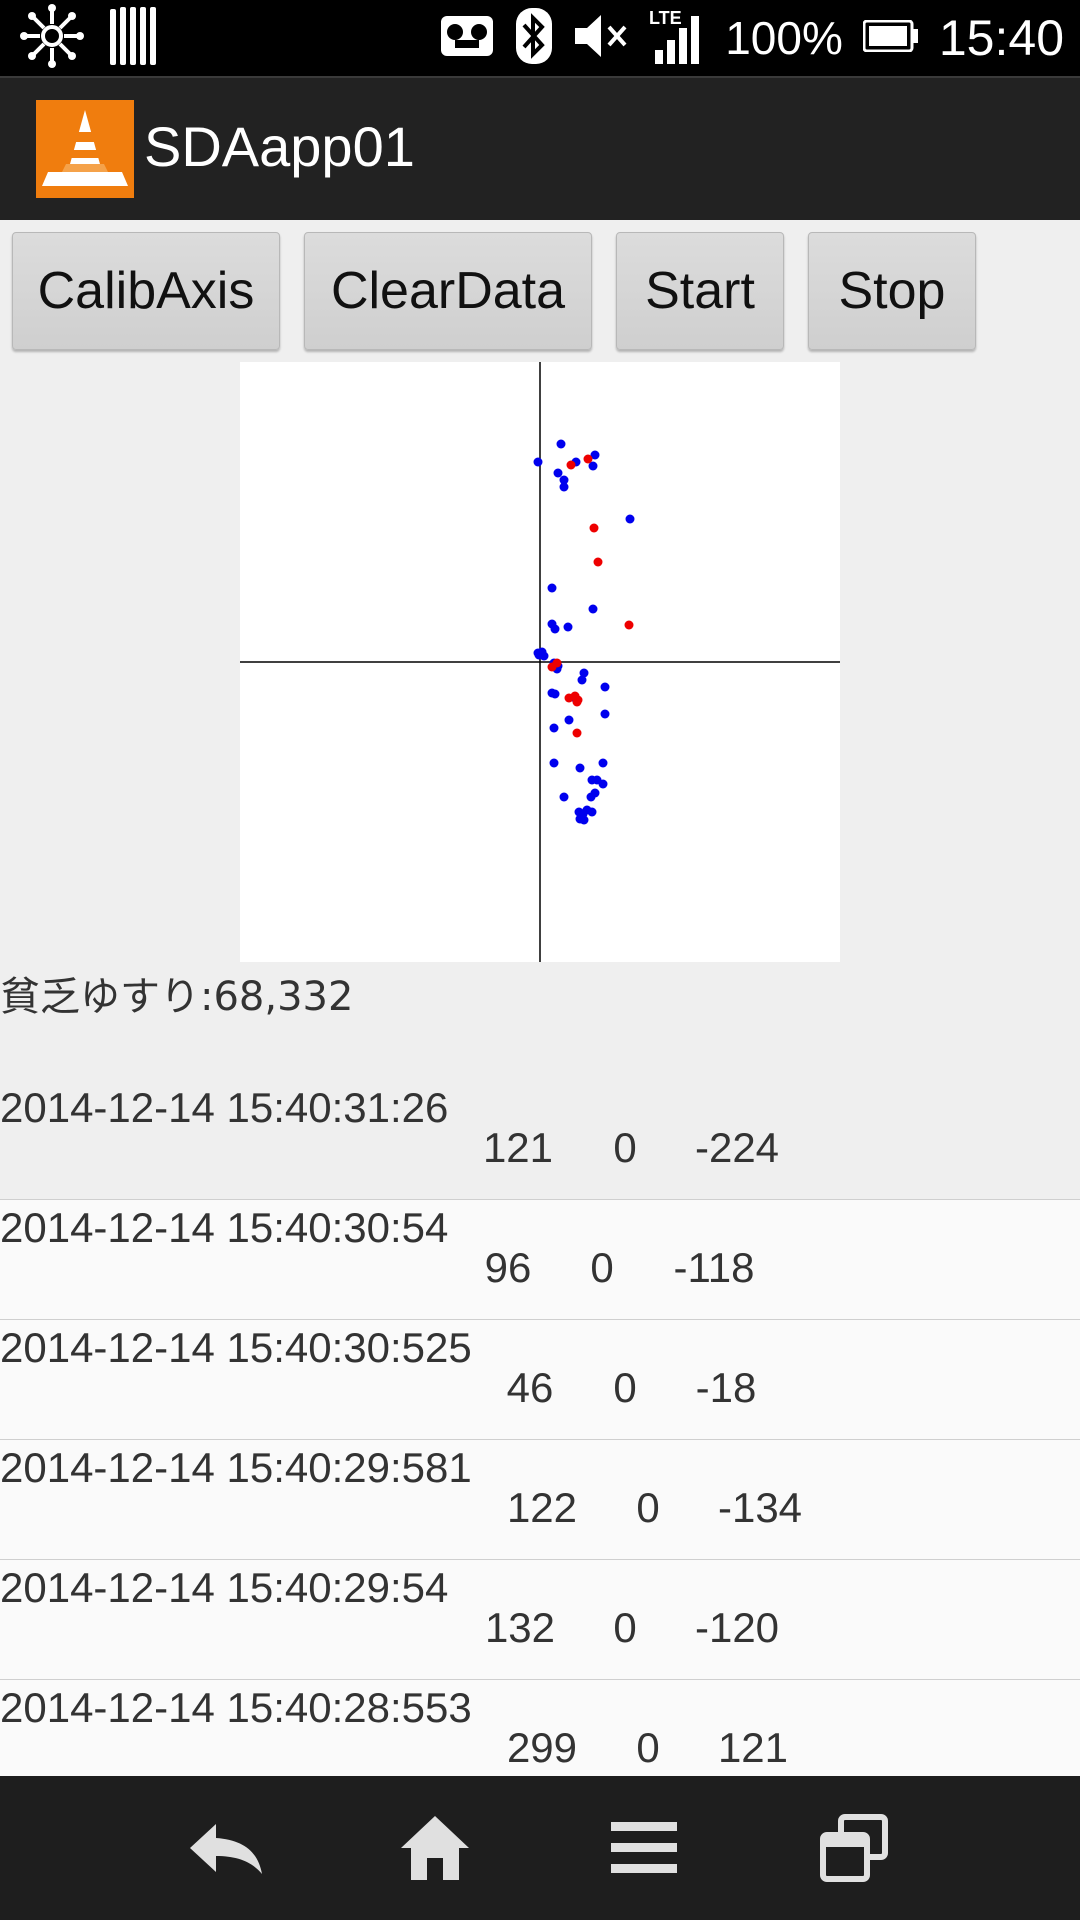 This screenshot has height=1920, width=1080. What do you see at coordinates (700, 291) in the screenshot?
I see `start-button: Start` at bounding box center [700, 291].